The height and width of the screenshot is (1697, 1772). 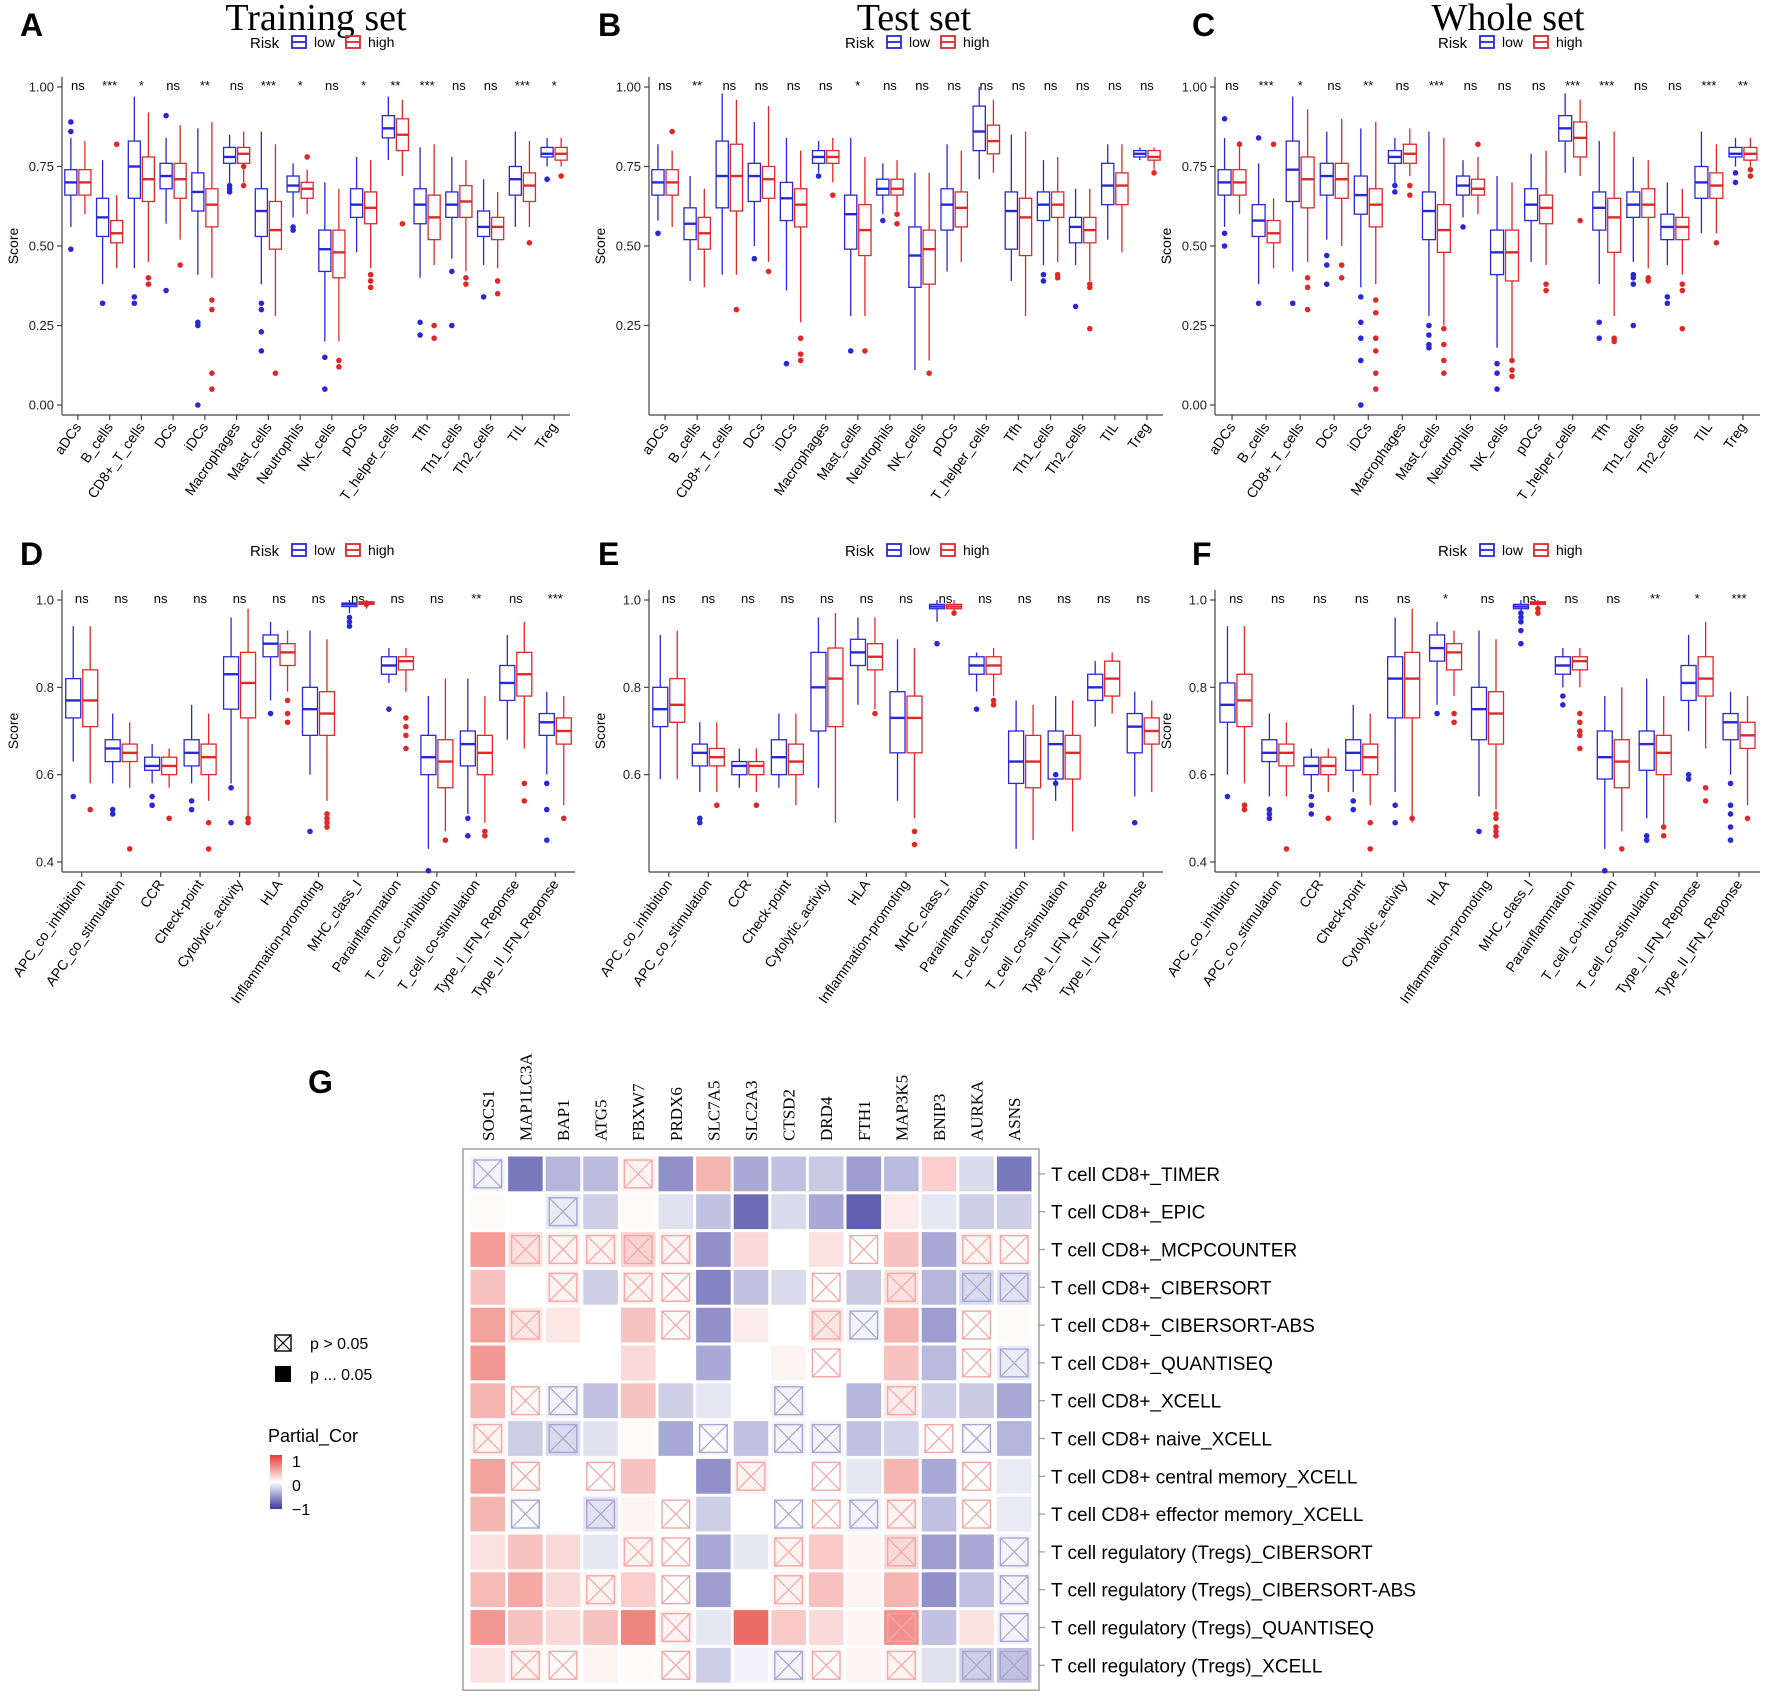 What do you see at coordinates (669, 598) in the screenshot?
I see `significance-label: ns` at bounding box center [669, 598].